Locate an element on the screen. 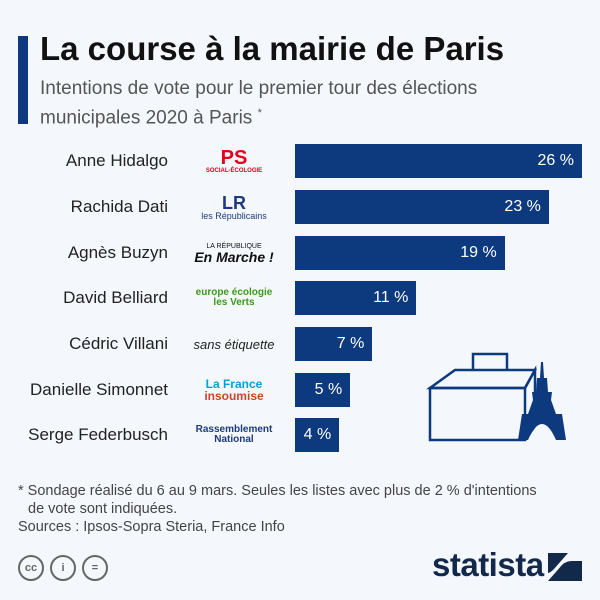 This screenshot has height=600, width=600. bar-row: Rachida Dati LR les Républicains 23 % is located at coordinates (300, 207).